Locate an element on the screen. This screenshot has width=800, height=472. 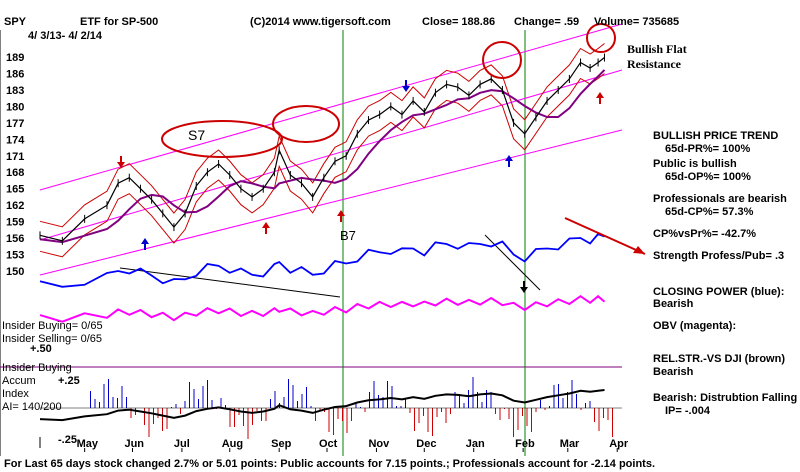
x-tick-label: Nov is located at coordinates (379, 444).